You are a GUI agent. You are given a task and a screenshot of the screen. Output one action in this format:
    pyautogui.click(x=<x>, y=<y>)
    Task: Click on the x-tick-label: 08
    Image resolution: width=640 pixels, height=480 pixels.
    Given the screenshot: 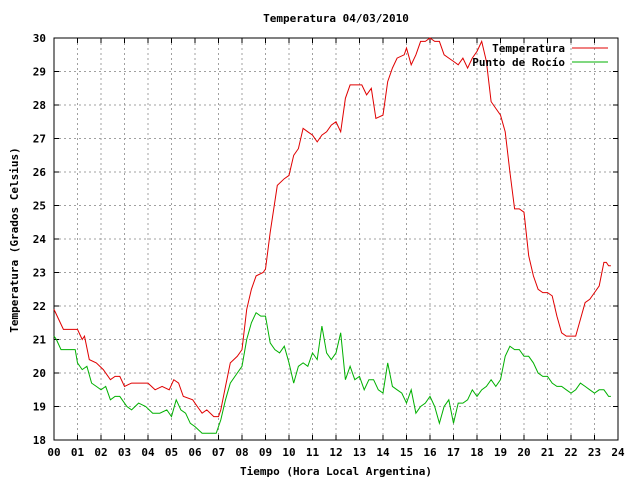 What is the action you would take?
    pyautogui.click(x=241, y=452)
    